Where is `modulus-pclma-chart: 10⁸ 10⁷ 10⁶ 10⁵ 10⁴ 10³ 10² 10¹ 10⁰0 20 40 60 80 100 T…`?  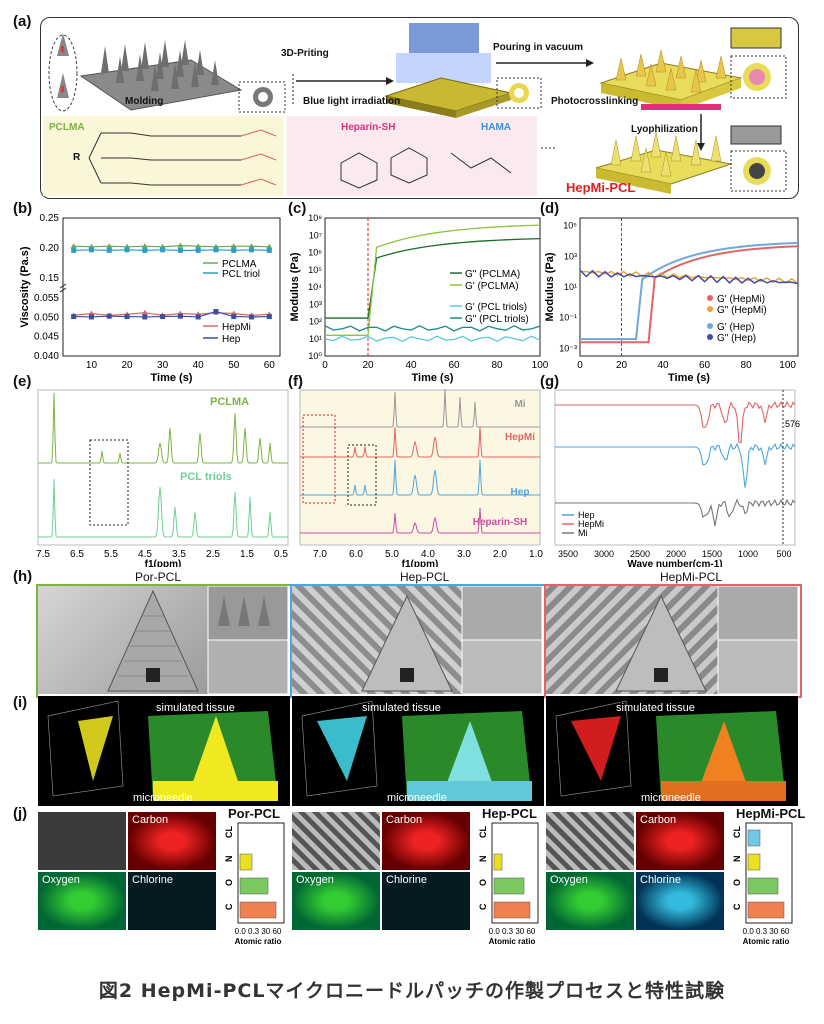
modulus-pclma-chart: 10⁸ 10⁷ 10⁶ 10⁵ 10⁴ 10³ 10² 10¹ 10⁰0 20 40 60 80 100 T… is located at coordinates (419, 298).